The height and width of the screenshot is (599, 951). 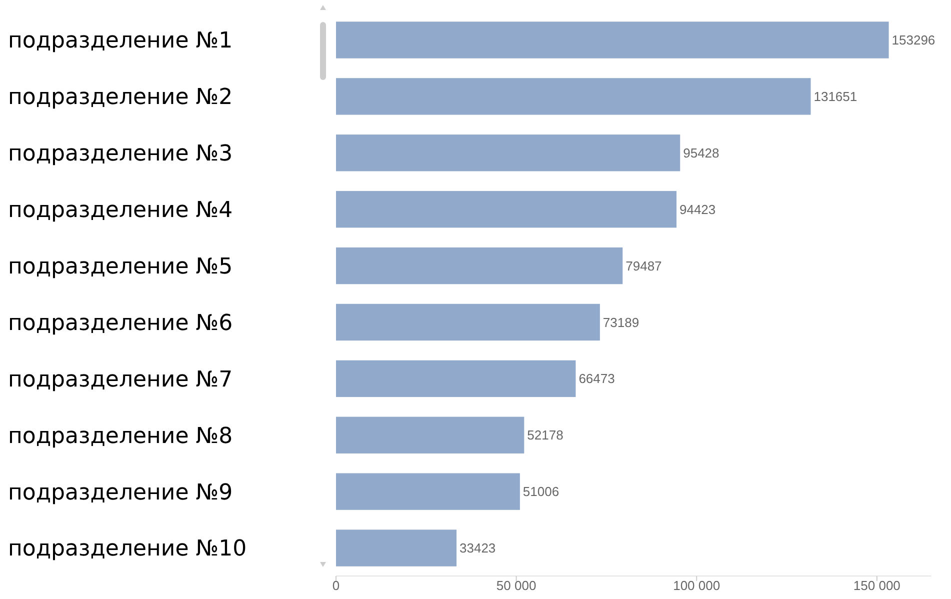 What do you see at coordinates (120, 436) in the screenshot?
I see `y-tick-label: подразделение №8` at bounding box center [120, 436].